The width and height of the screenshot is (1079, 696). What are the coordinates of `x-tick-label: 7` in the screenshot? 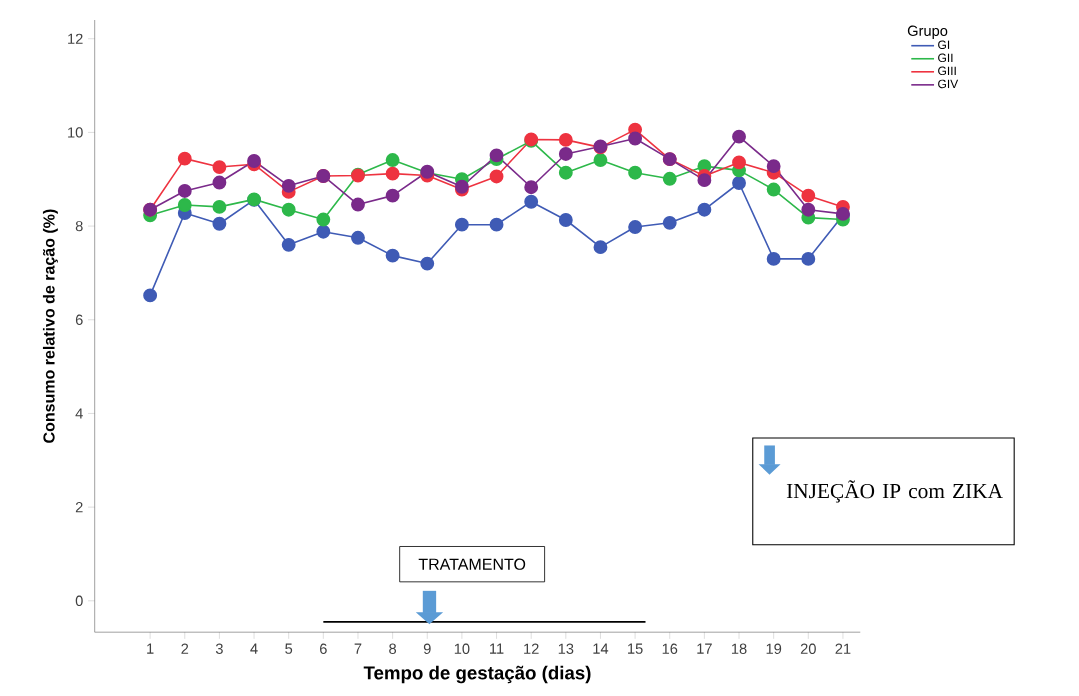 It's located at (358, 648).